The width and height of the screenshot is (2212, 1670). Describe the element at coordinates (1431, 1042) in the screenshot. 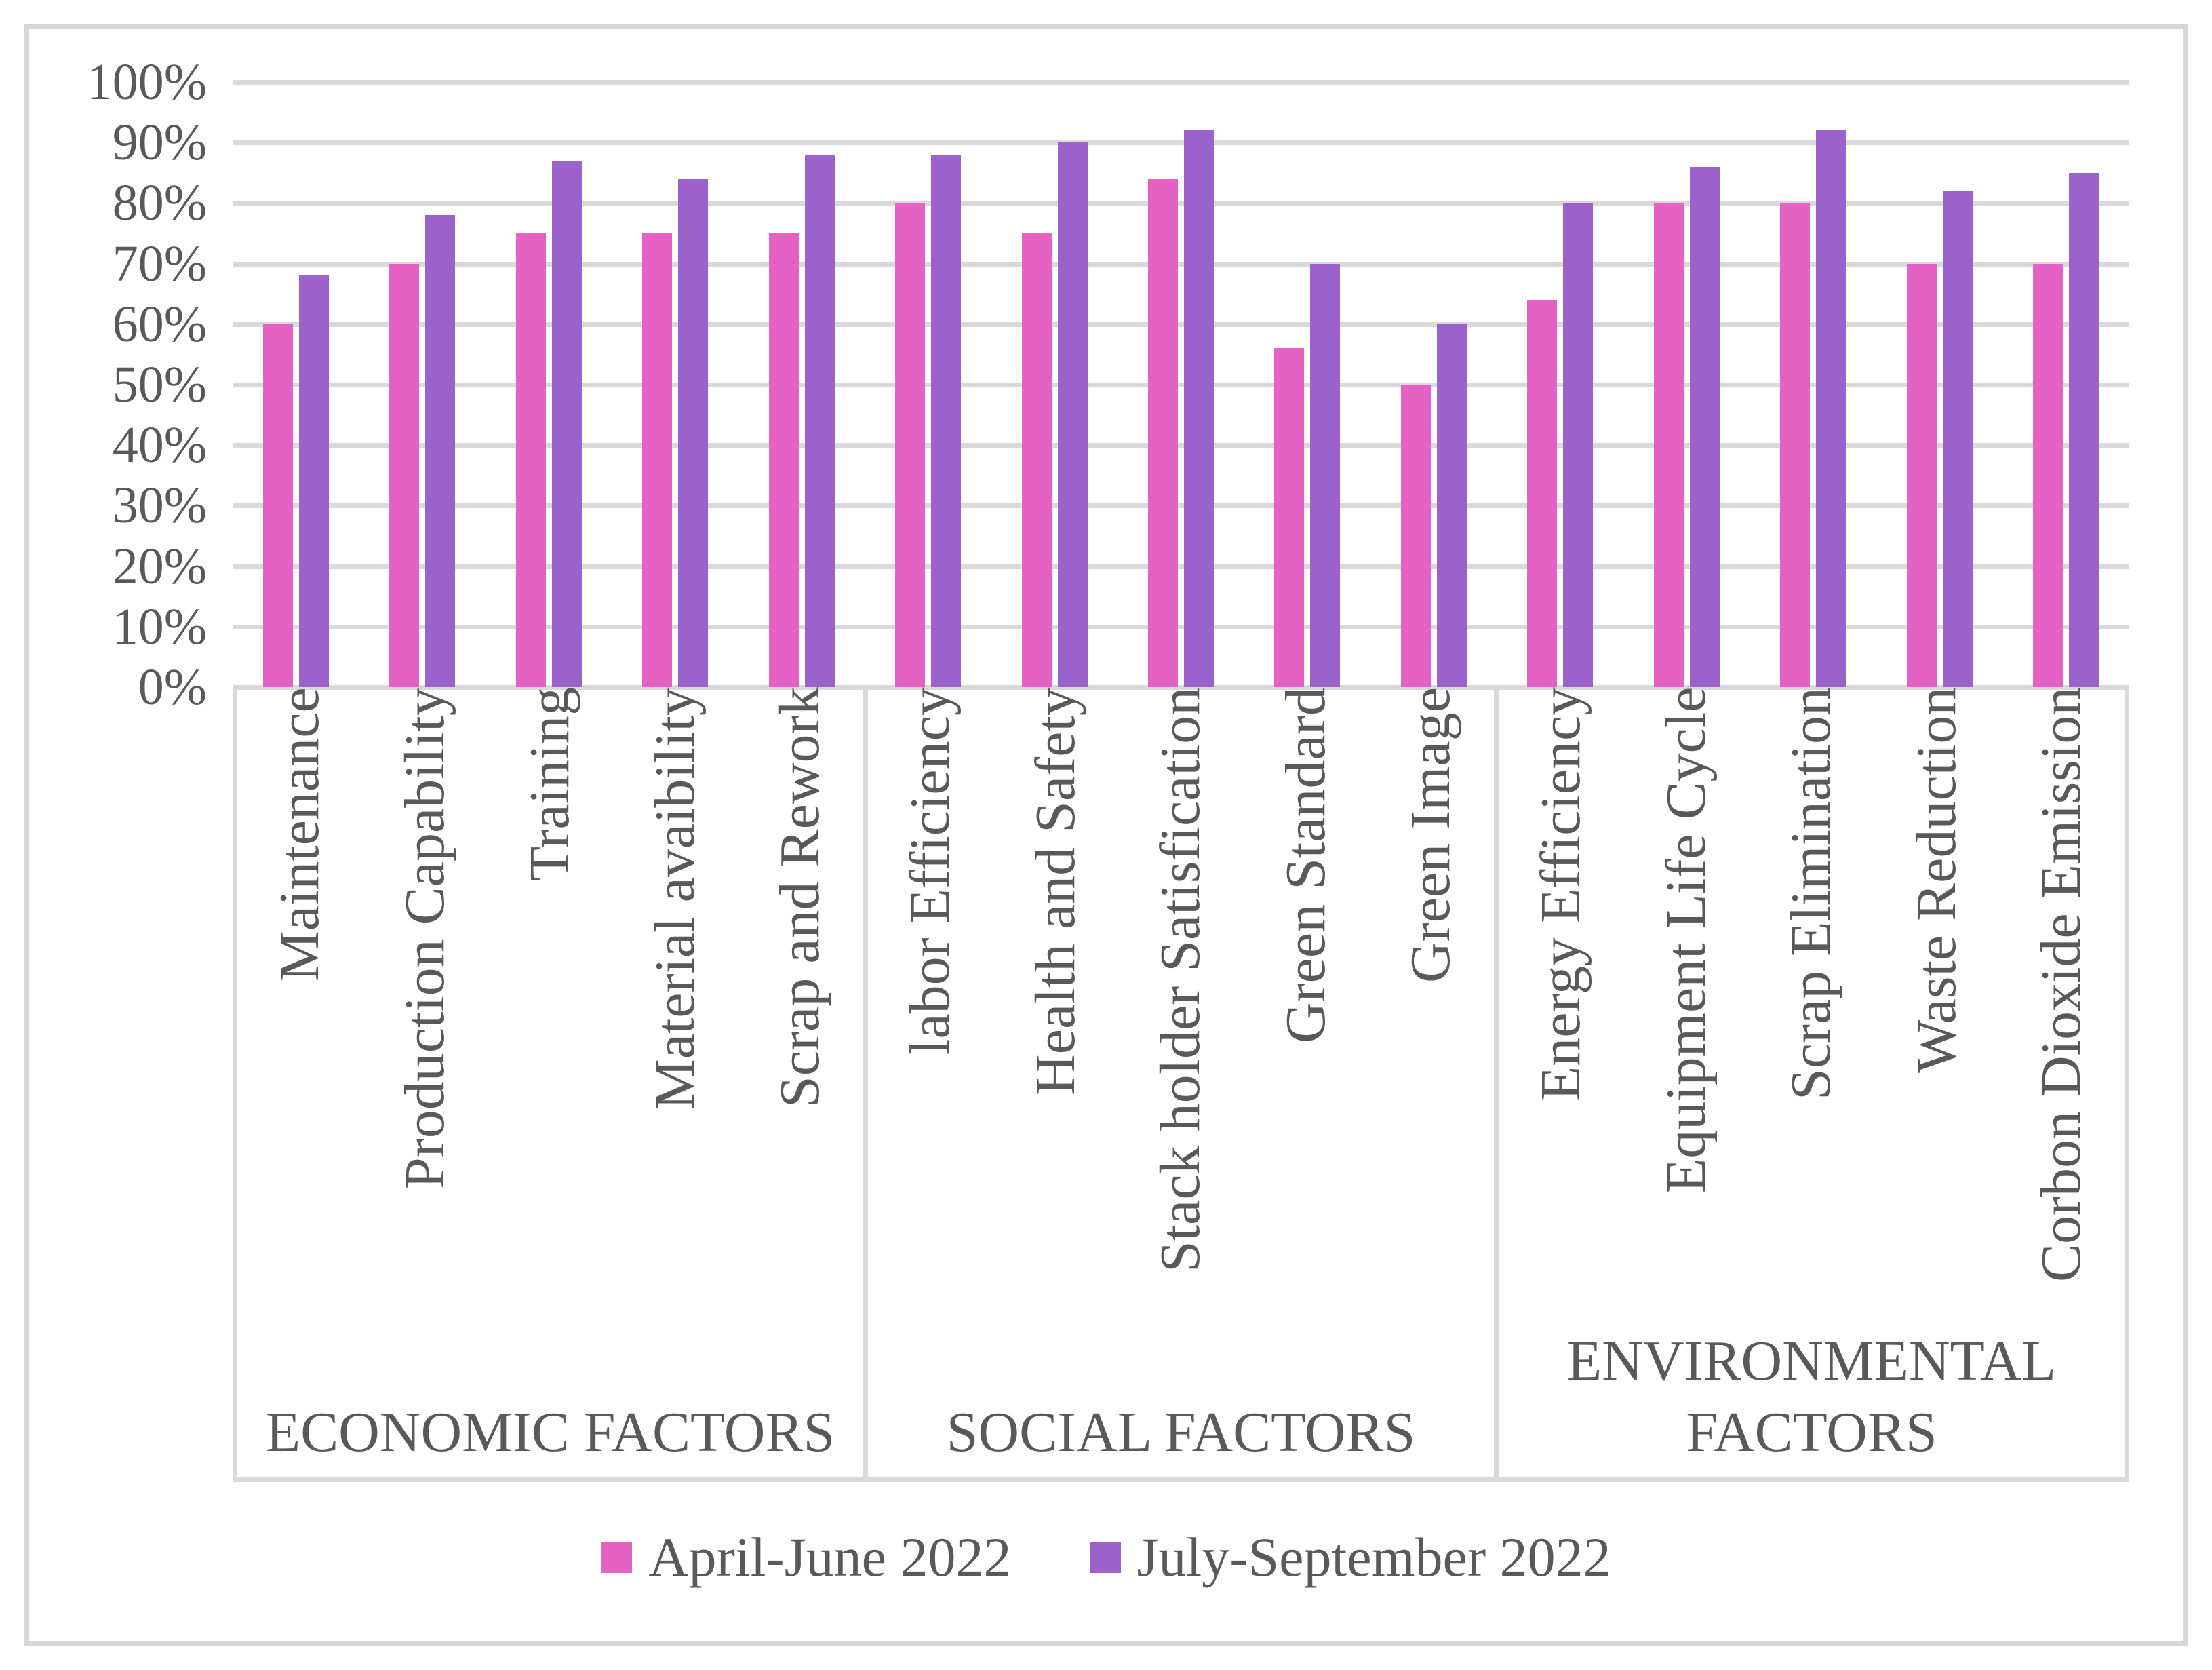

I see `category-label-cell: Green Image` at that location.